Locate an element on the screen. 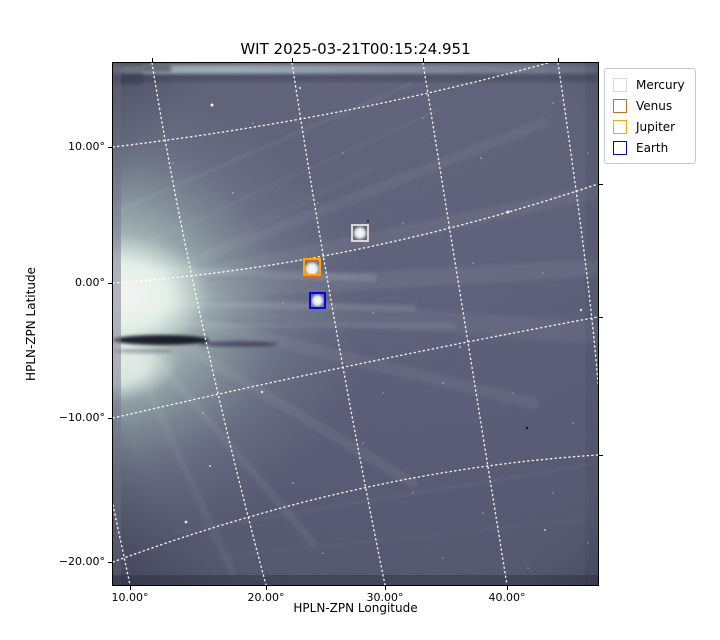 The width and height of the screenshot is (720, 640). grid-line-lat--10 is located at coordinates (355, 367).